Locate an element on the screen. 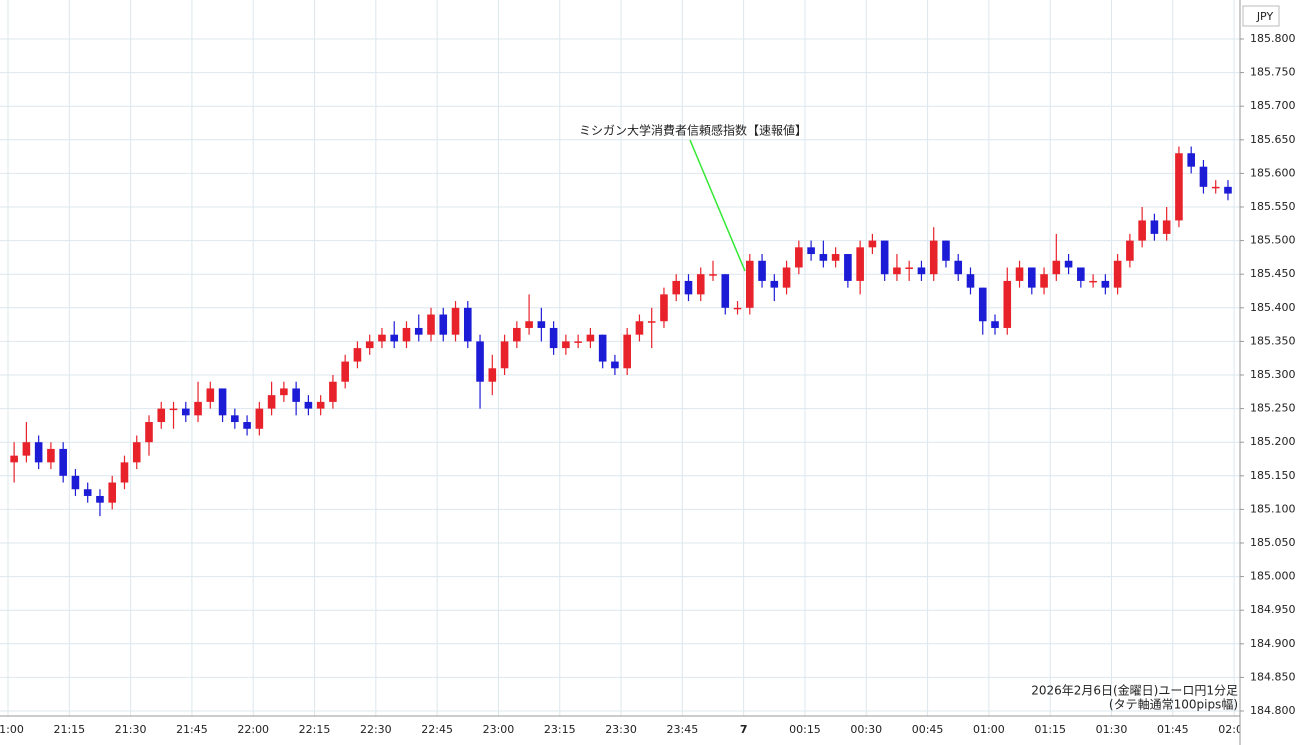  x-tick-label: 22:45 is located at coordinates (437, 729).